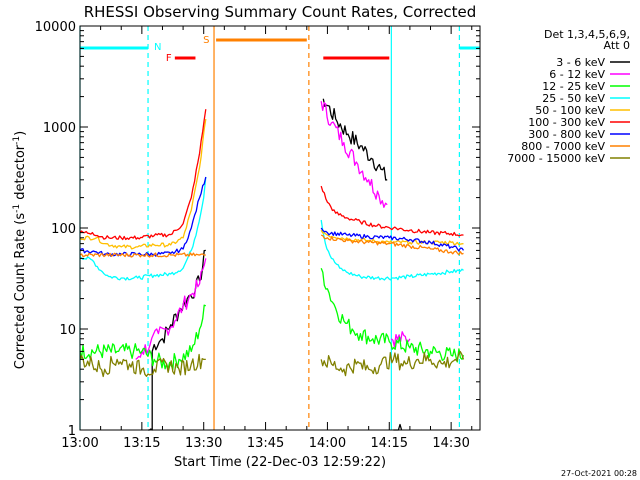  I want to click on legend-label-8: 7000 - 15000 keV, so click(556, 158).